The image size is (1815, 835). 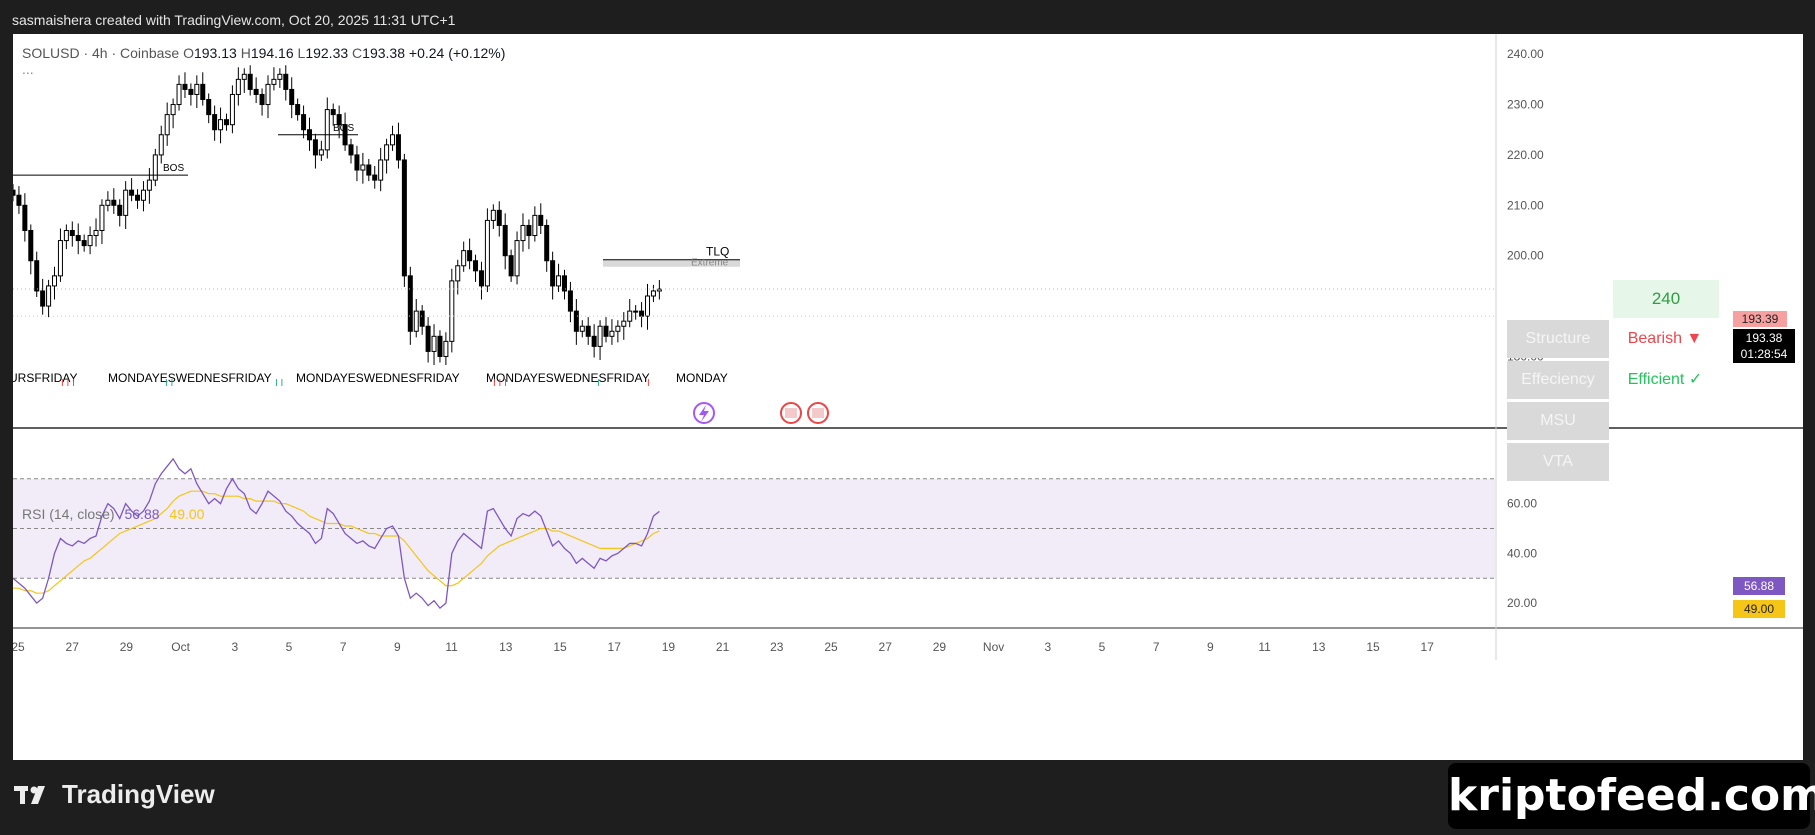 What do you see at coordinates (1558, 462) in the screenshot?
I see `vta-button: VTA` at bounding box center [1558, 462].